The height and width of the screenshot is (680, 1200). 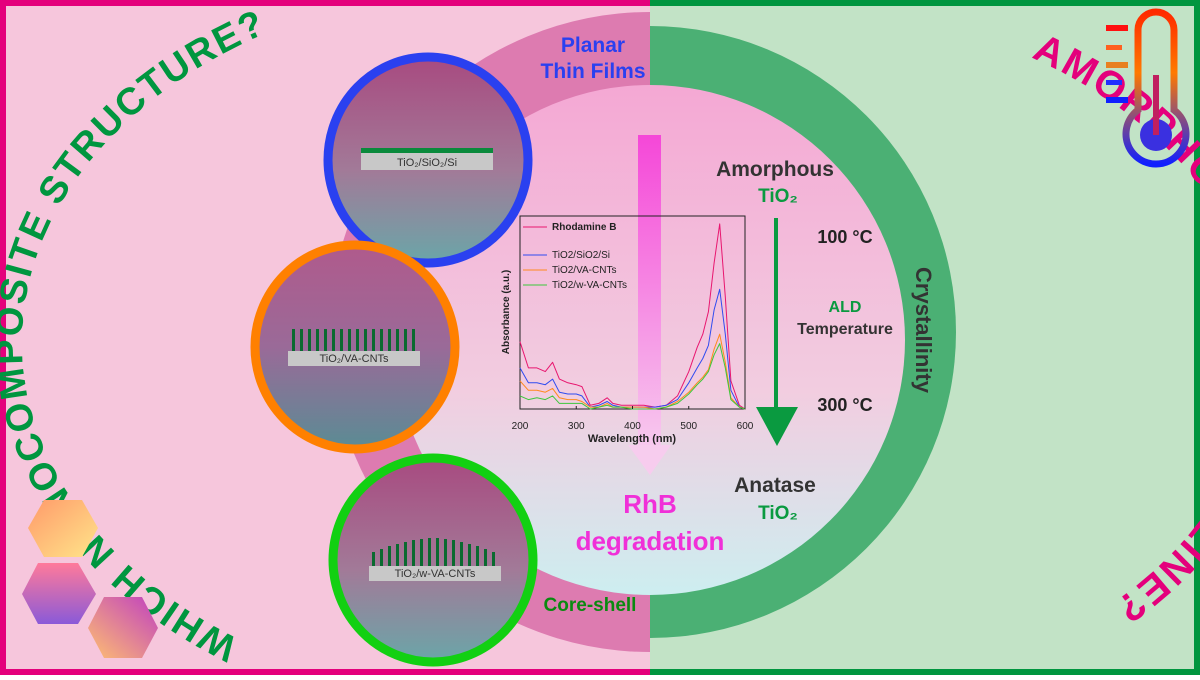 I want to click on vacnt-sample-label: TiO₂/VA-CNTs, so click(x=354, y=359).